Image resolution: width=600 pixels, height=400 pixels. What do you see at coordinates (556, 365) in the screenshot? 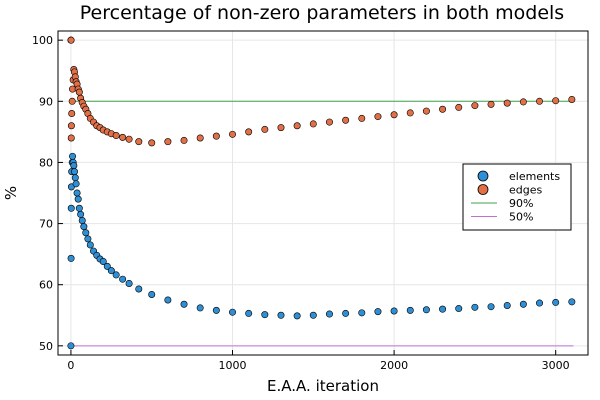
I see `x-tick-label: 3000` at bounding box center [556, 365].